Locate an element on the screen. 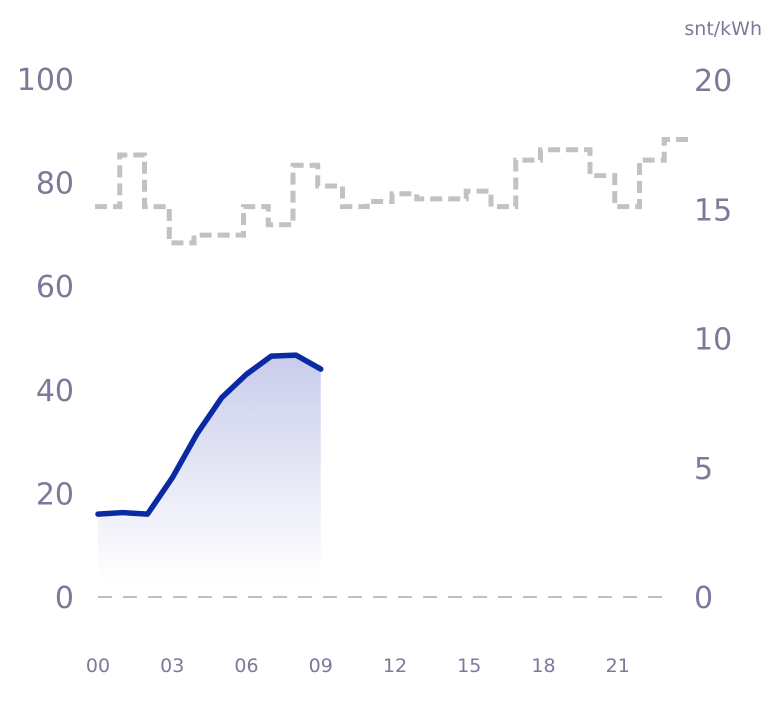 The height and width of the screenshot is (701, 774). x-tick-label: 18 is located at coordinates (543, 666).